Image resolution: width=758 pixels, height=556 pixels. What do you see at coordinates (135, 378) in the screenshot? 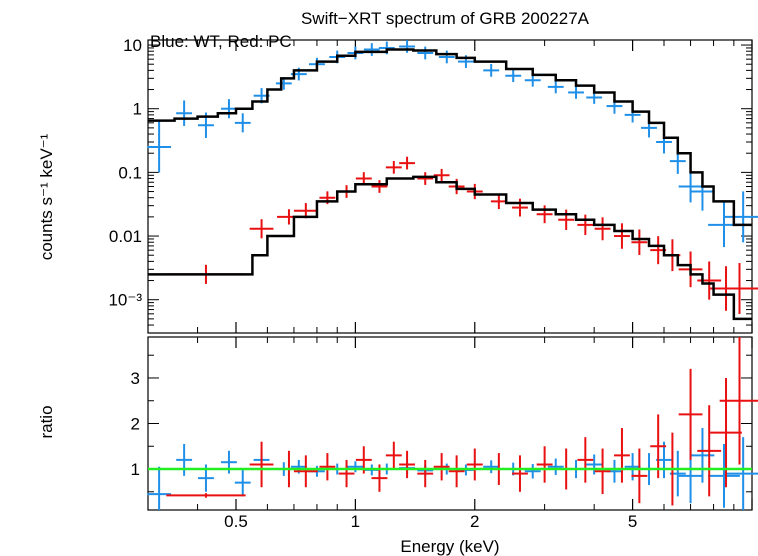
I see `ratio-y-tick-label: 3` at bounding box center [135, 378].